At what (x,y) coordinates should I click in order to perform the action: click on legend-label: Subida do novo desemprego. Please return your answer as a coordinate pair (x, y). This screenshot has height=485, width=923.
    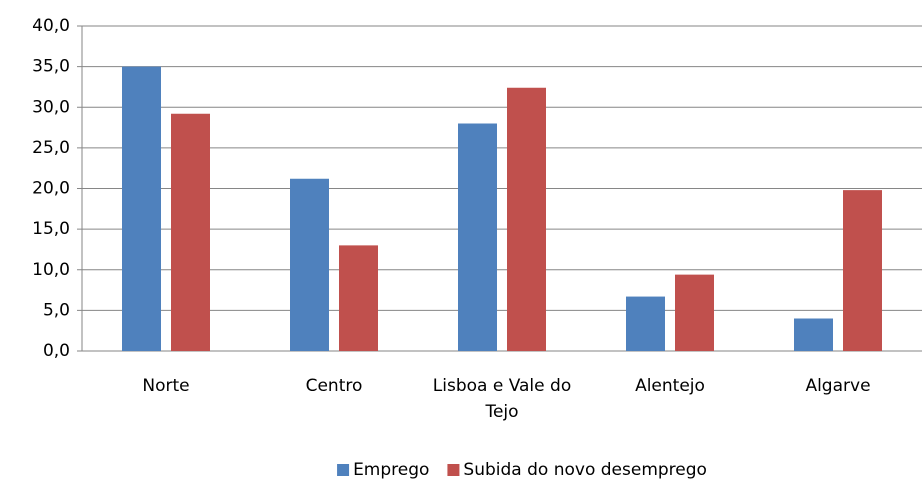
    Looking at the image, I should click on (585, 470).